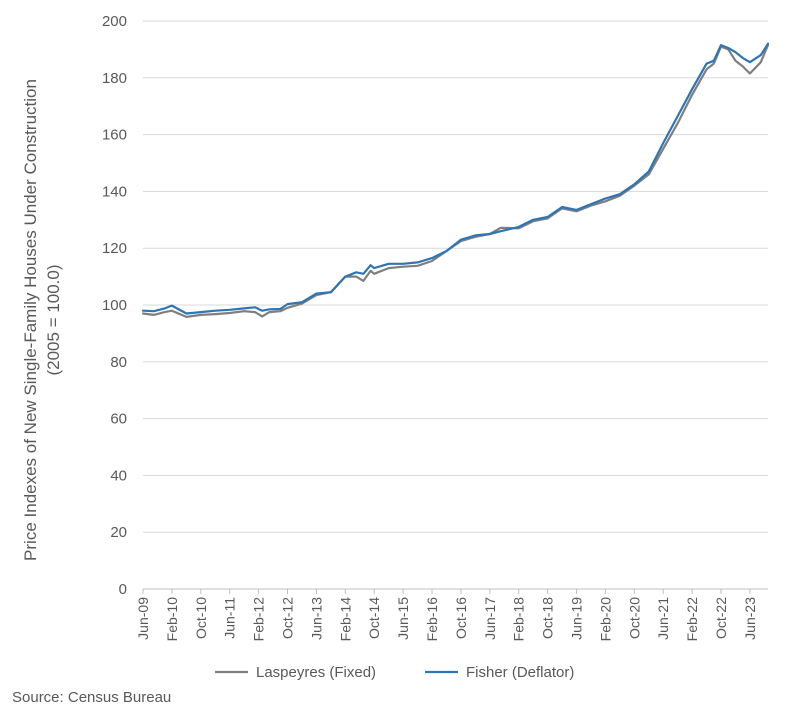 This screenshot has height=713, width=793. Describe the element at coordinates (118, 362) in the screenshot. I see `y-tick-label: 80` at that location.